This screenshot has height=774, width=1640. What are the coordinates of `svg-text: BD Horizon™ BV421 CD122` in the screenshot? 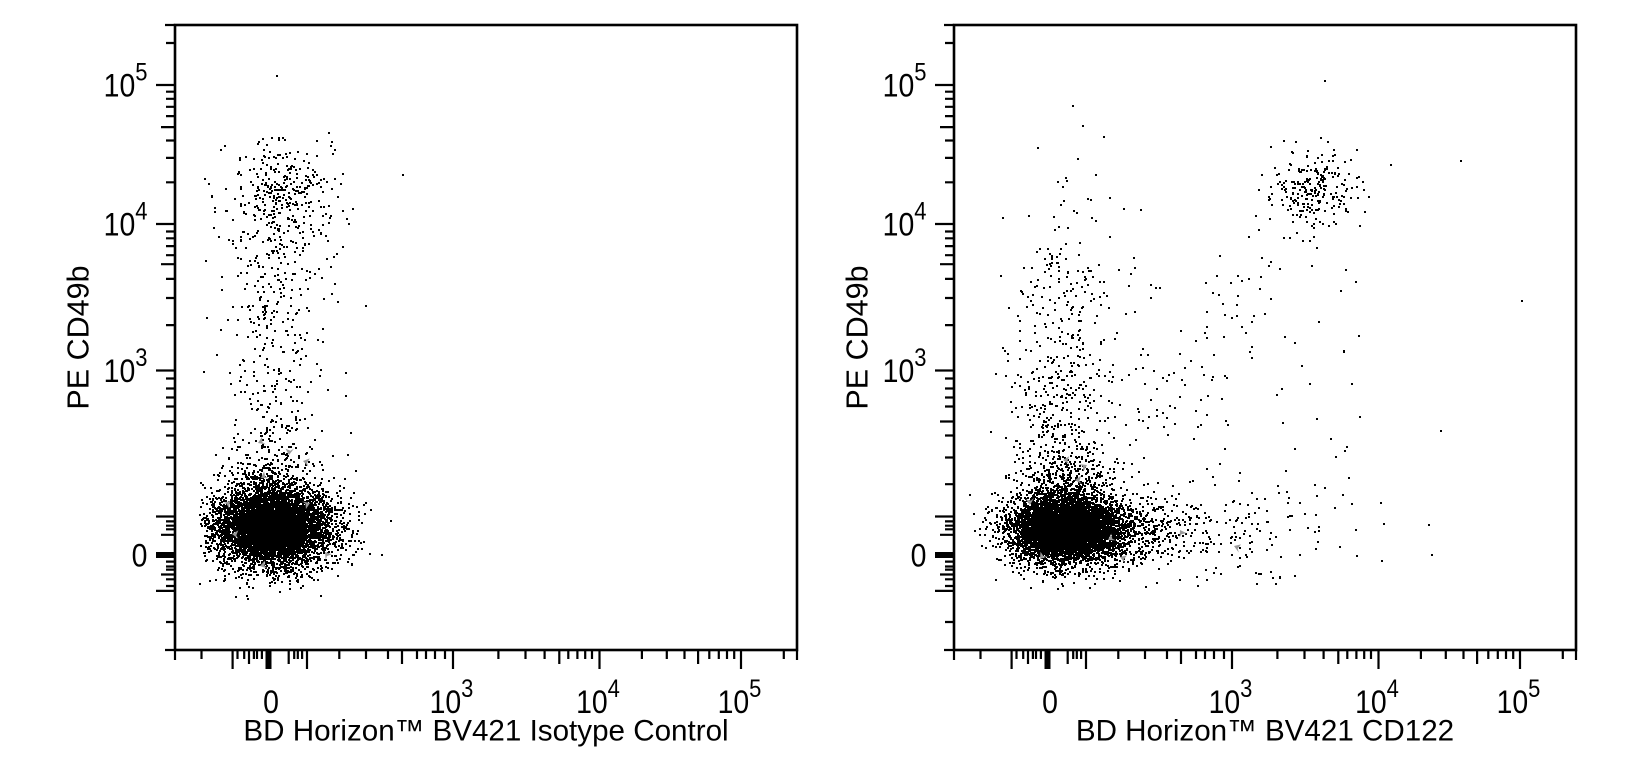 It's located at (1265, 731).